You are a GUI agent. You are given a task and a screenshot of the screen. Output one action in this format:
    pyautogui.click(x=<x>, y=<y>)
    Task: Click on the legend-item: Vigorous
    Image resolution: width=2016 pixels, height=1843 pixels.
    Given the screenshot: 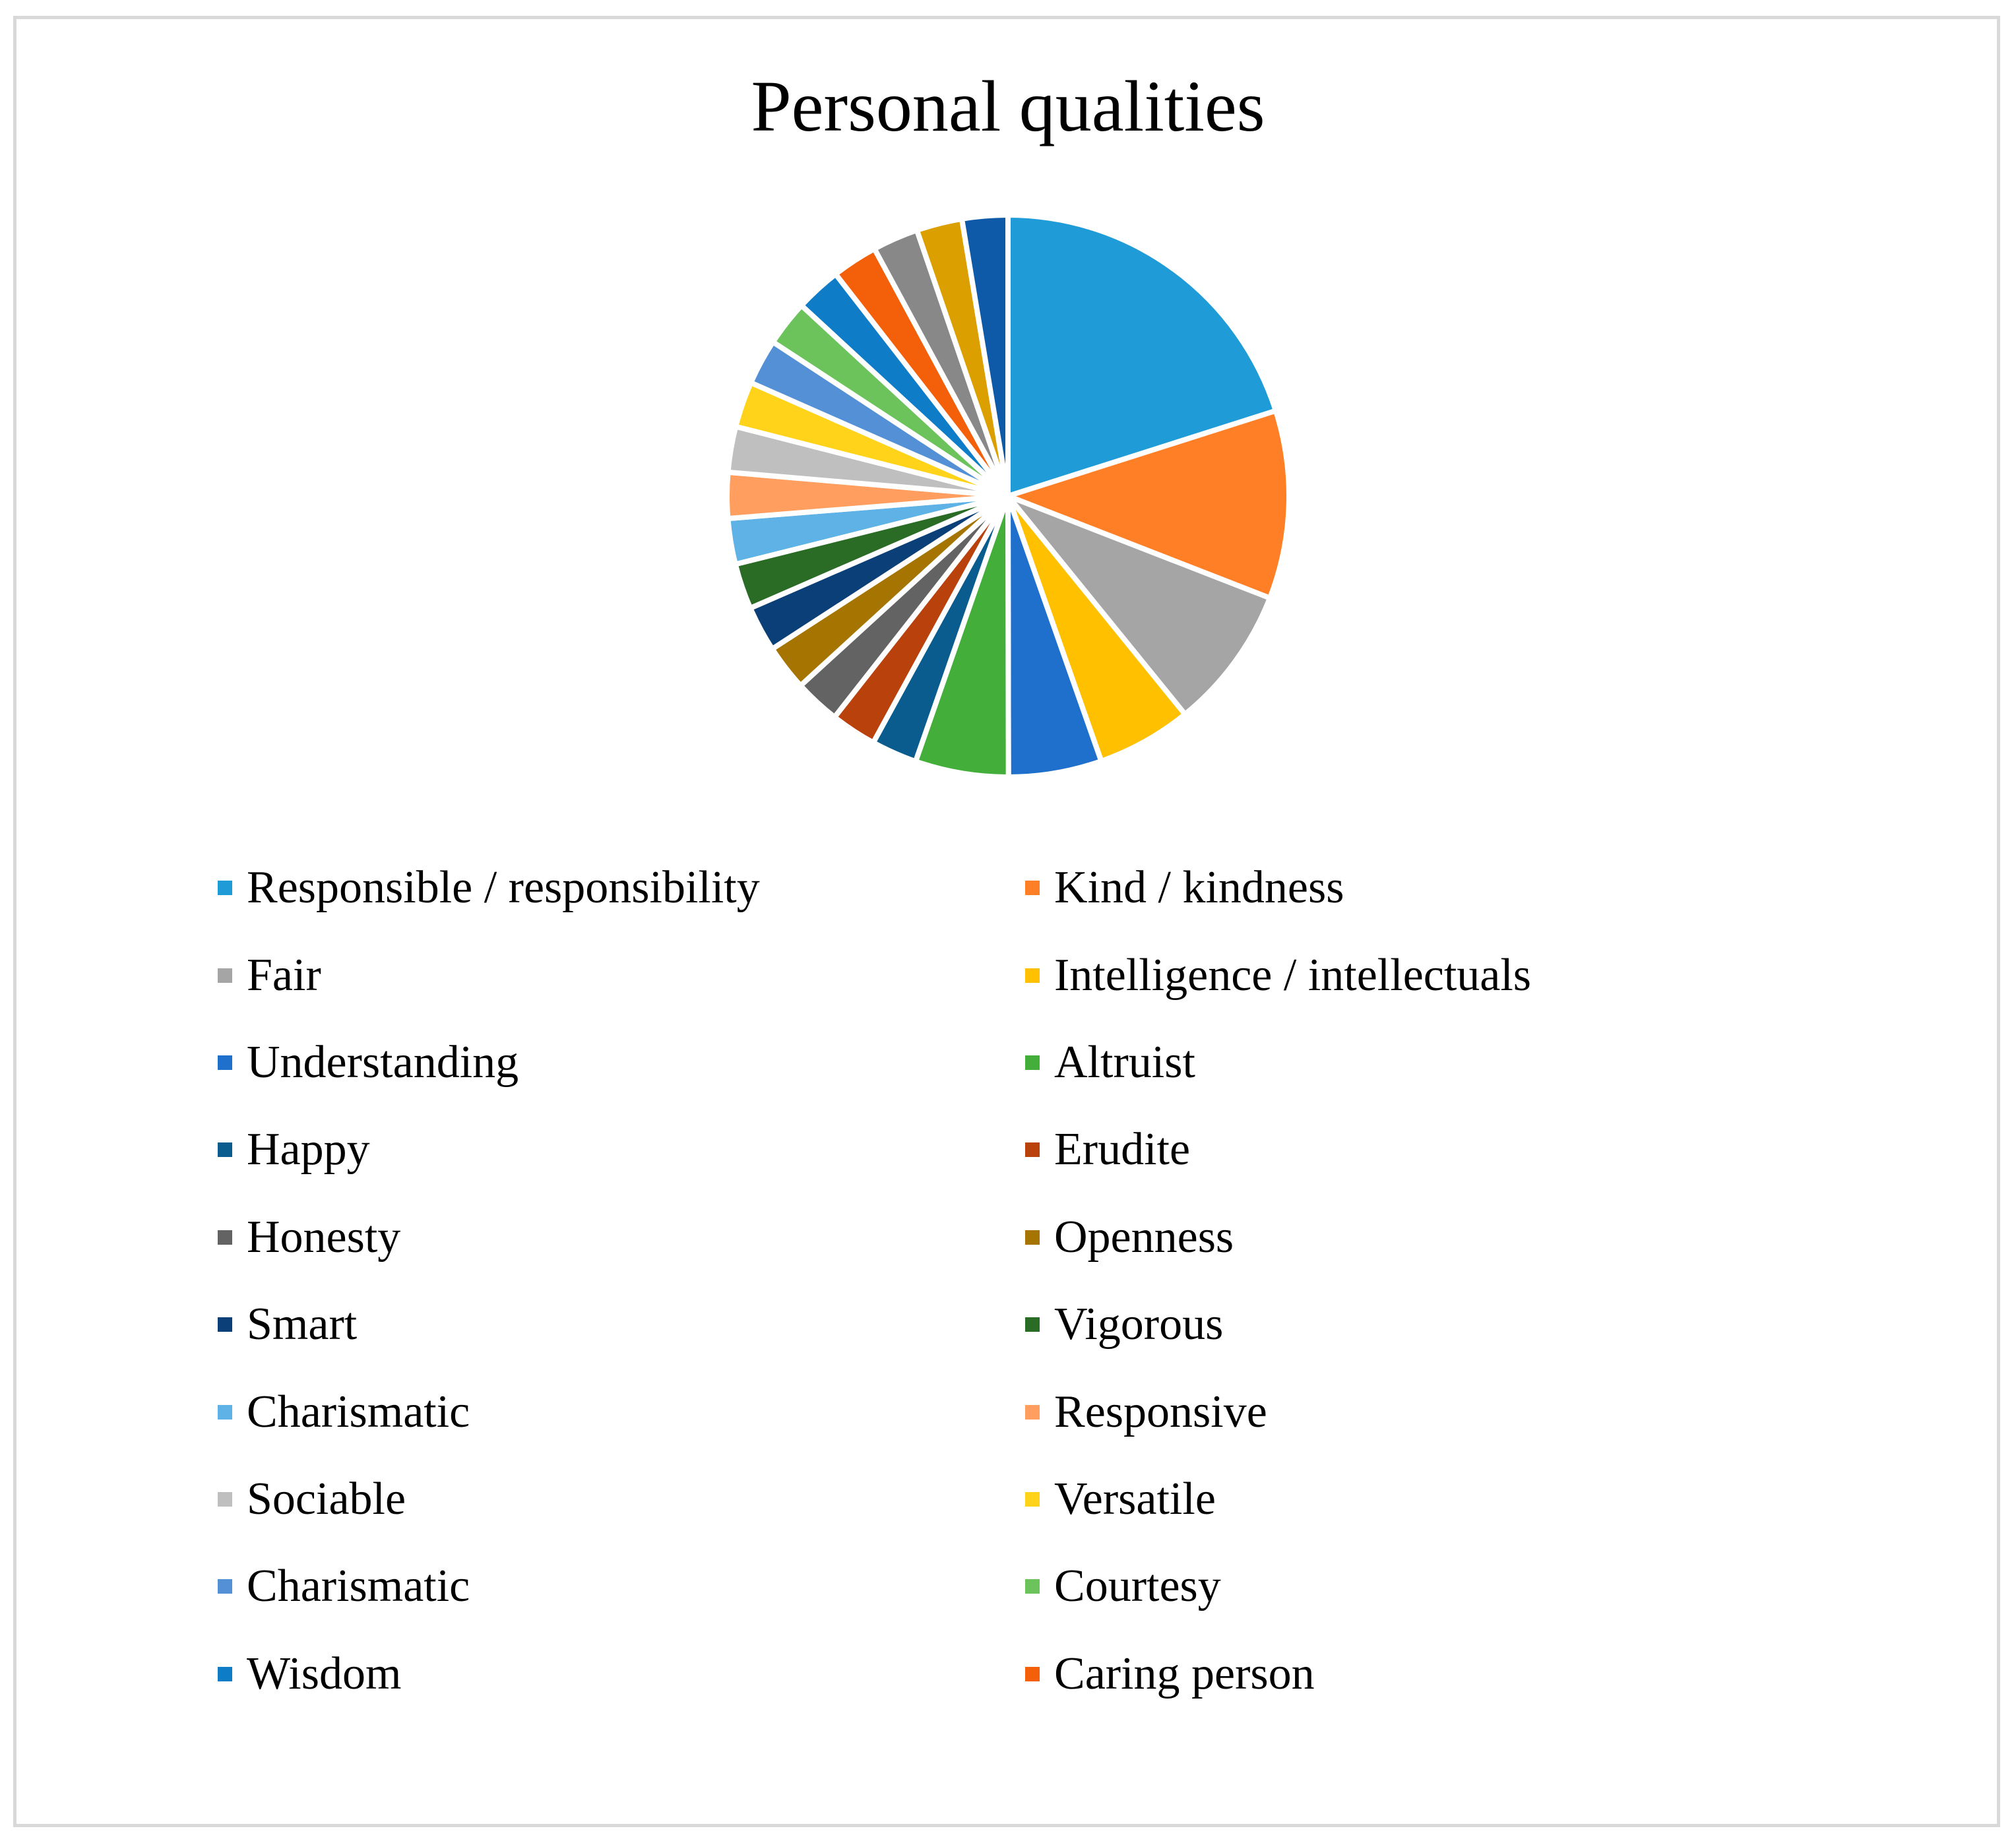 What is the action you would take?
    pyautogui.click(x=1413, y=1324)
    